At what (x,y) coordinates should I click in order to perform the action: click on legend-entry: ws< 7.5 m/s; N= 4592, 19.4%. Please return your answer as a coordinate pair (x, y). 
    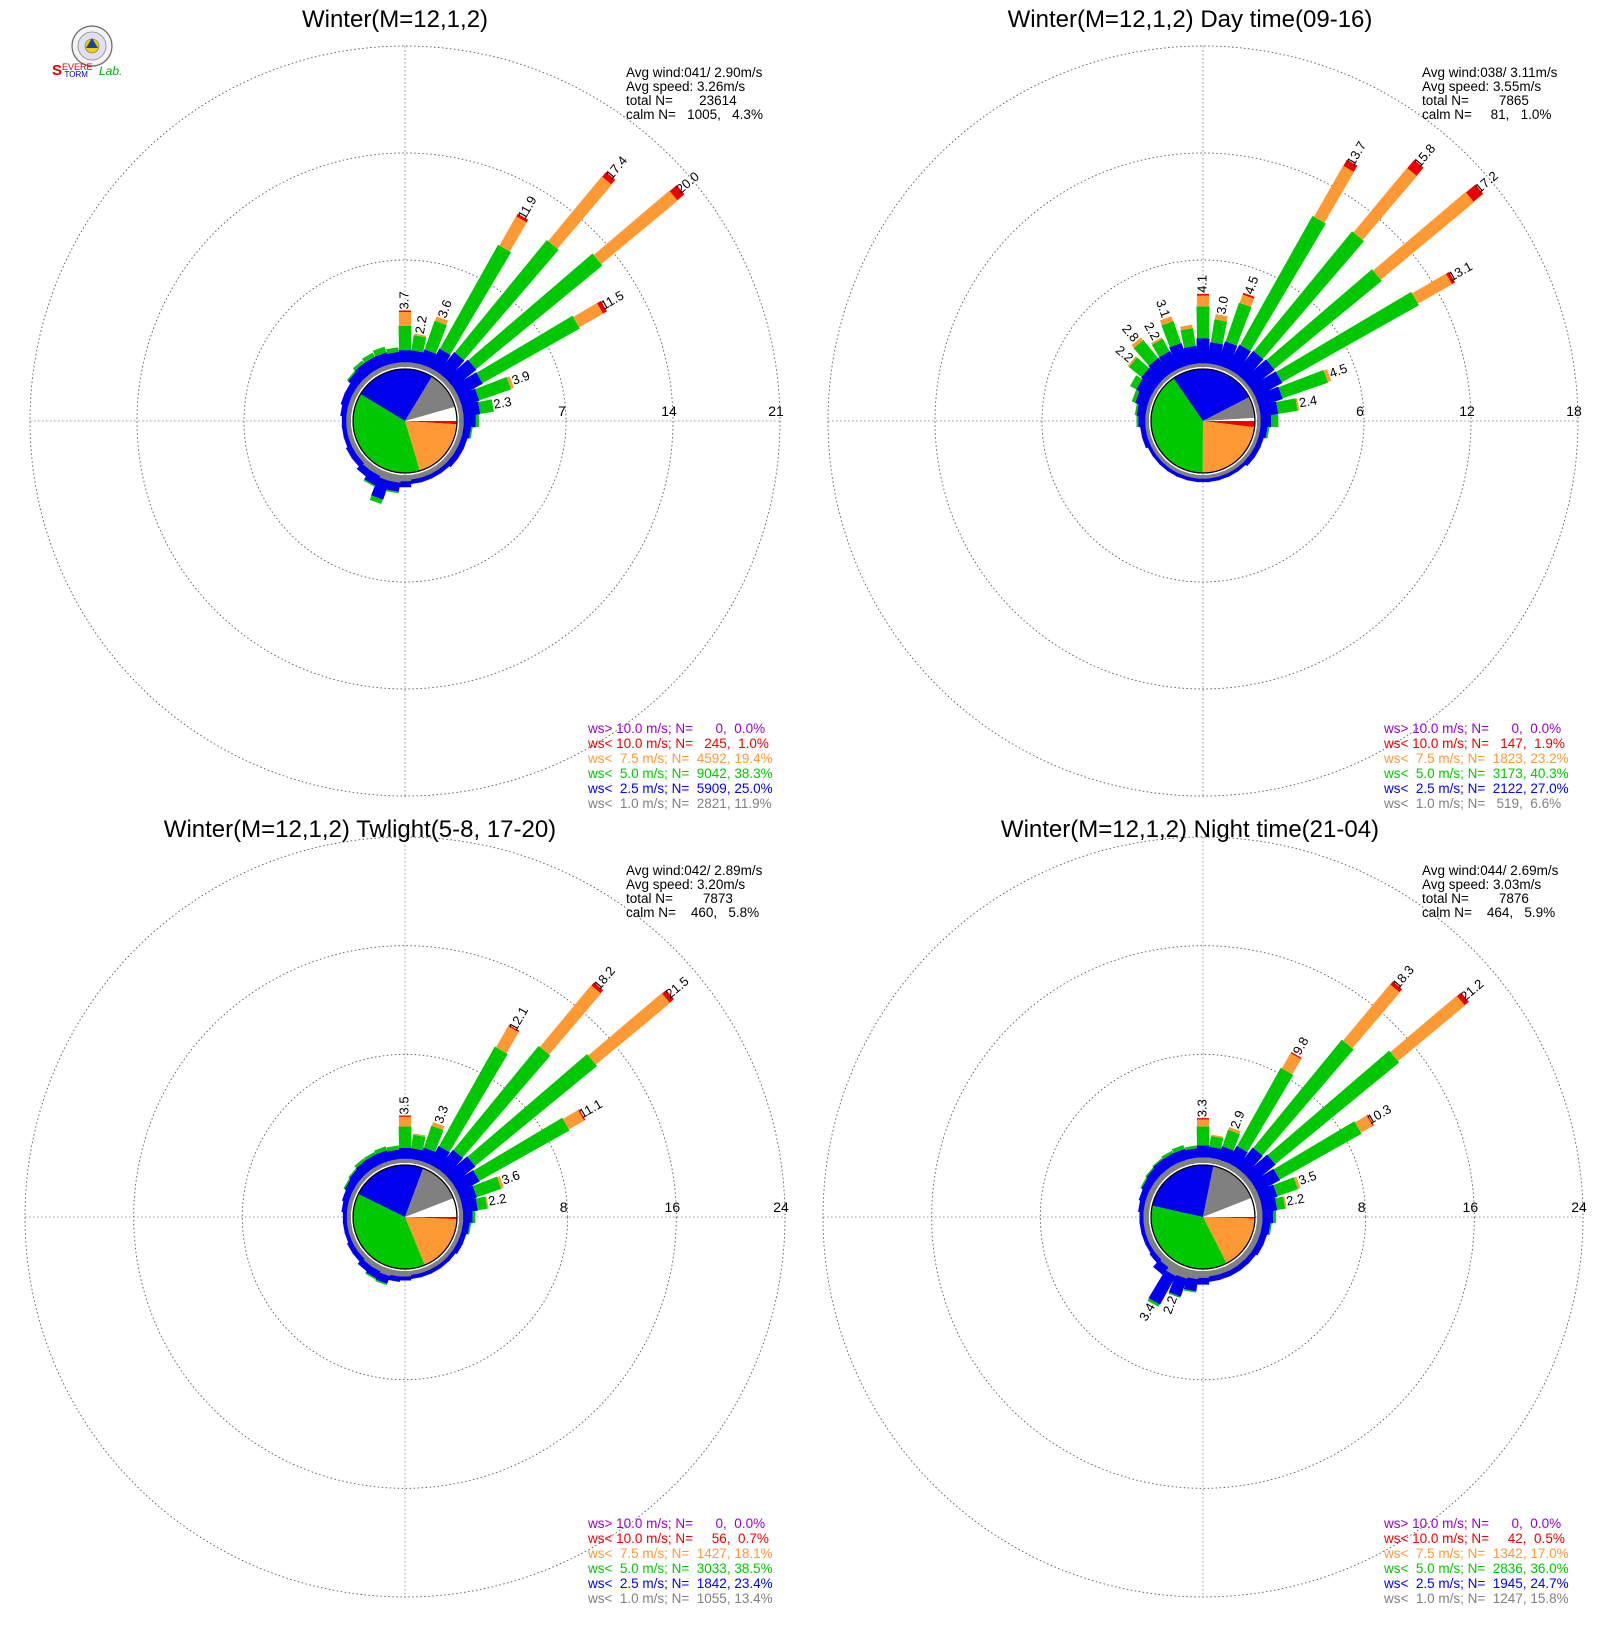
    Looking at the image, I should click on (680, 758).